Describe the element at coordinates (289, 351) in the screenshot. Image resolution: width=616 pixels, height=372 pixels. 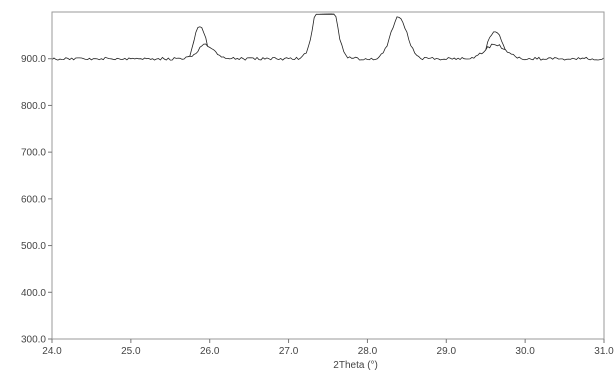
I see `x-tick-label: 27.0` at that location.